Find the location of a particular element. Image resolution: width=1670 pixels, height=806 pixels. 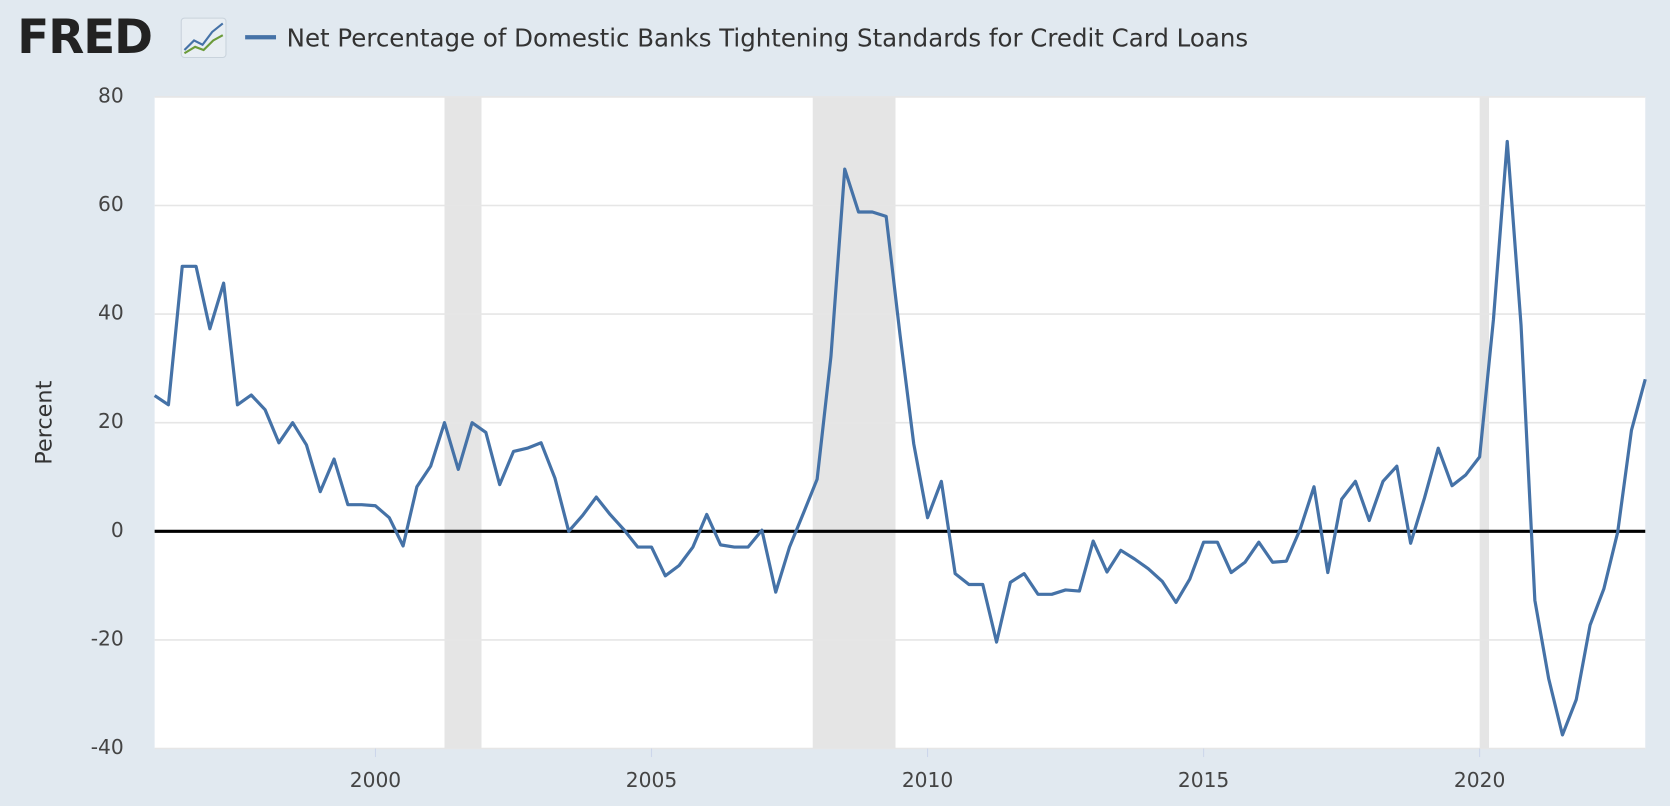

y-tick-label: -20 is located at coordinates (107, 638).